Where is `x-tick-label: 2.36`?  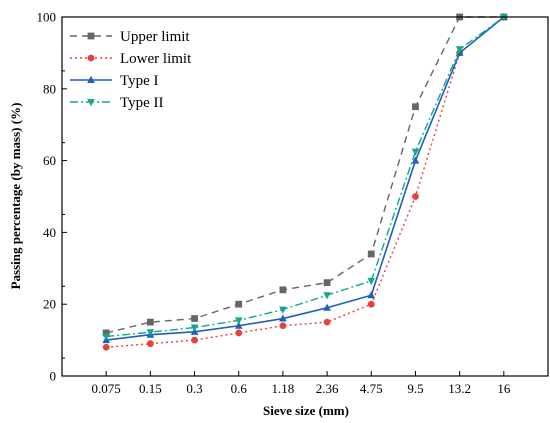
x-tick-label: 2.36 is located at coordinates (327, 388).